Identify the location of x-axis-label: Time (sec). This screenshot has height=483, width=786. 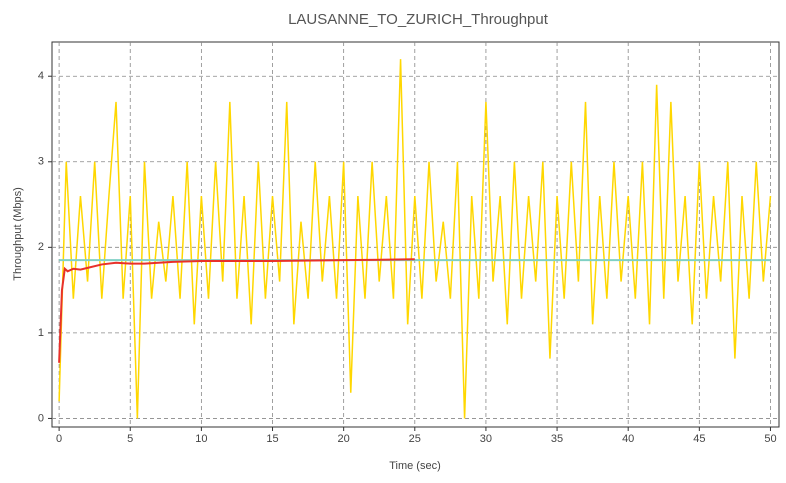
(415, 466).